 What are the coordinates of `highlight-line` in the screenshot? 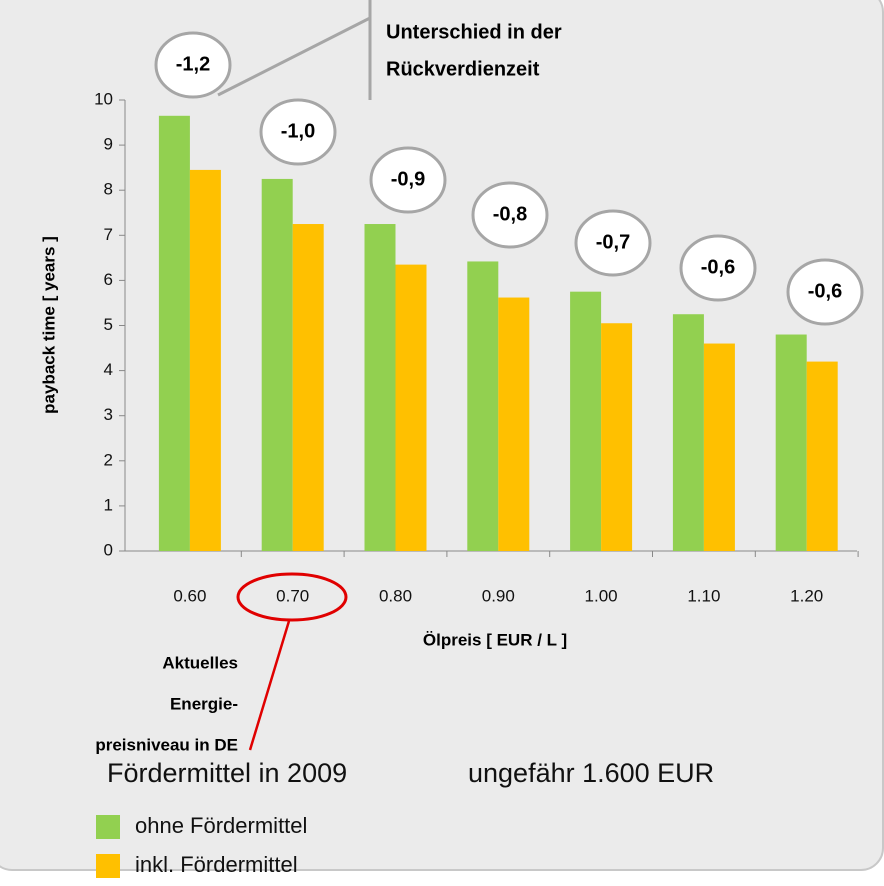 It's located at (269, 685).